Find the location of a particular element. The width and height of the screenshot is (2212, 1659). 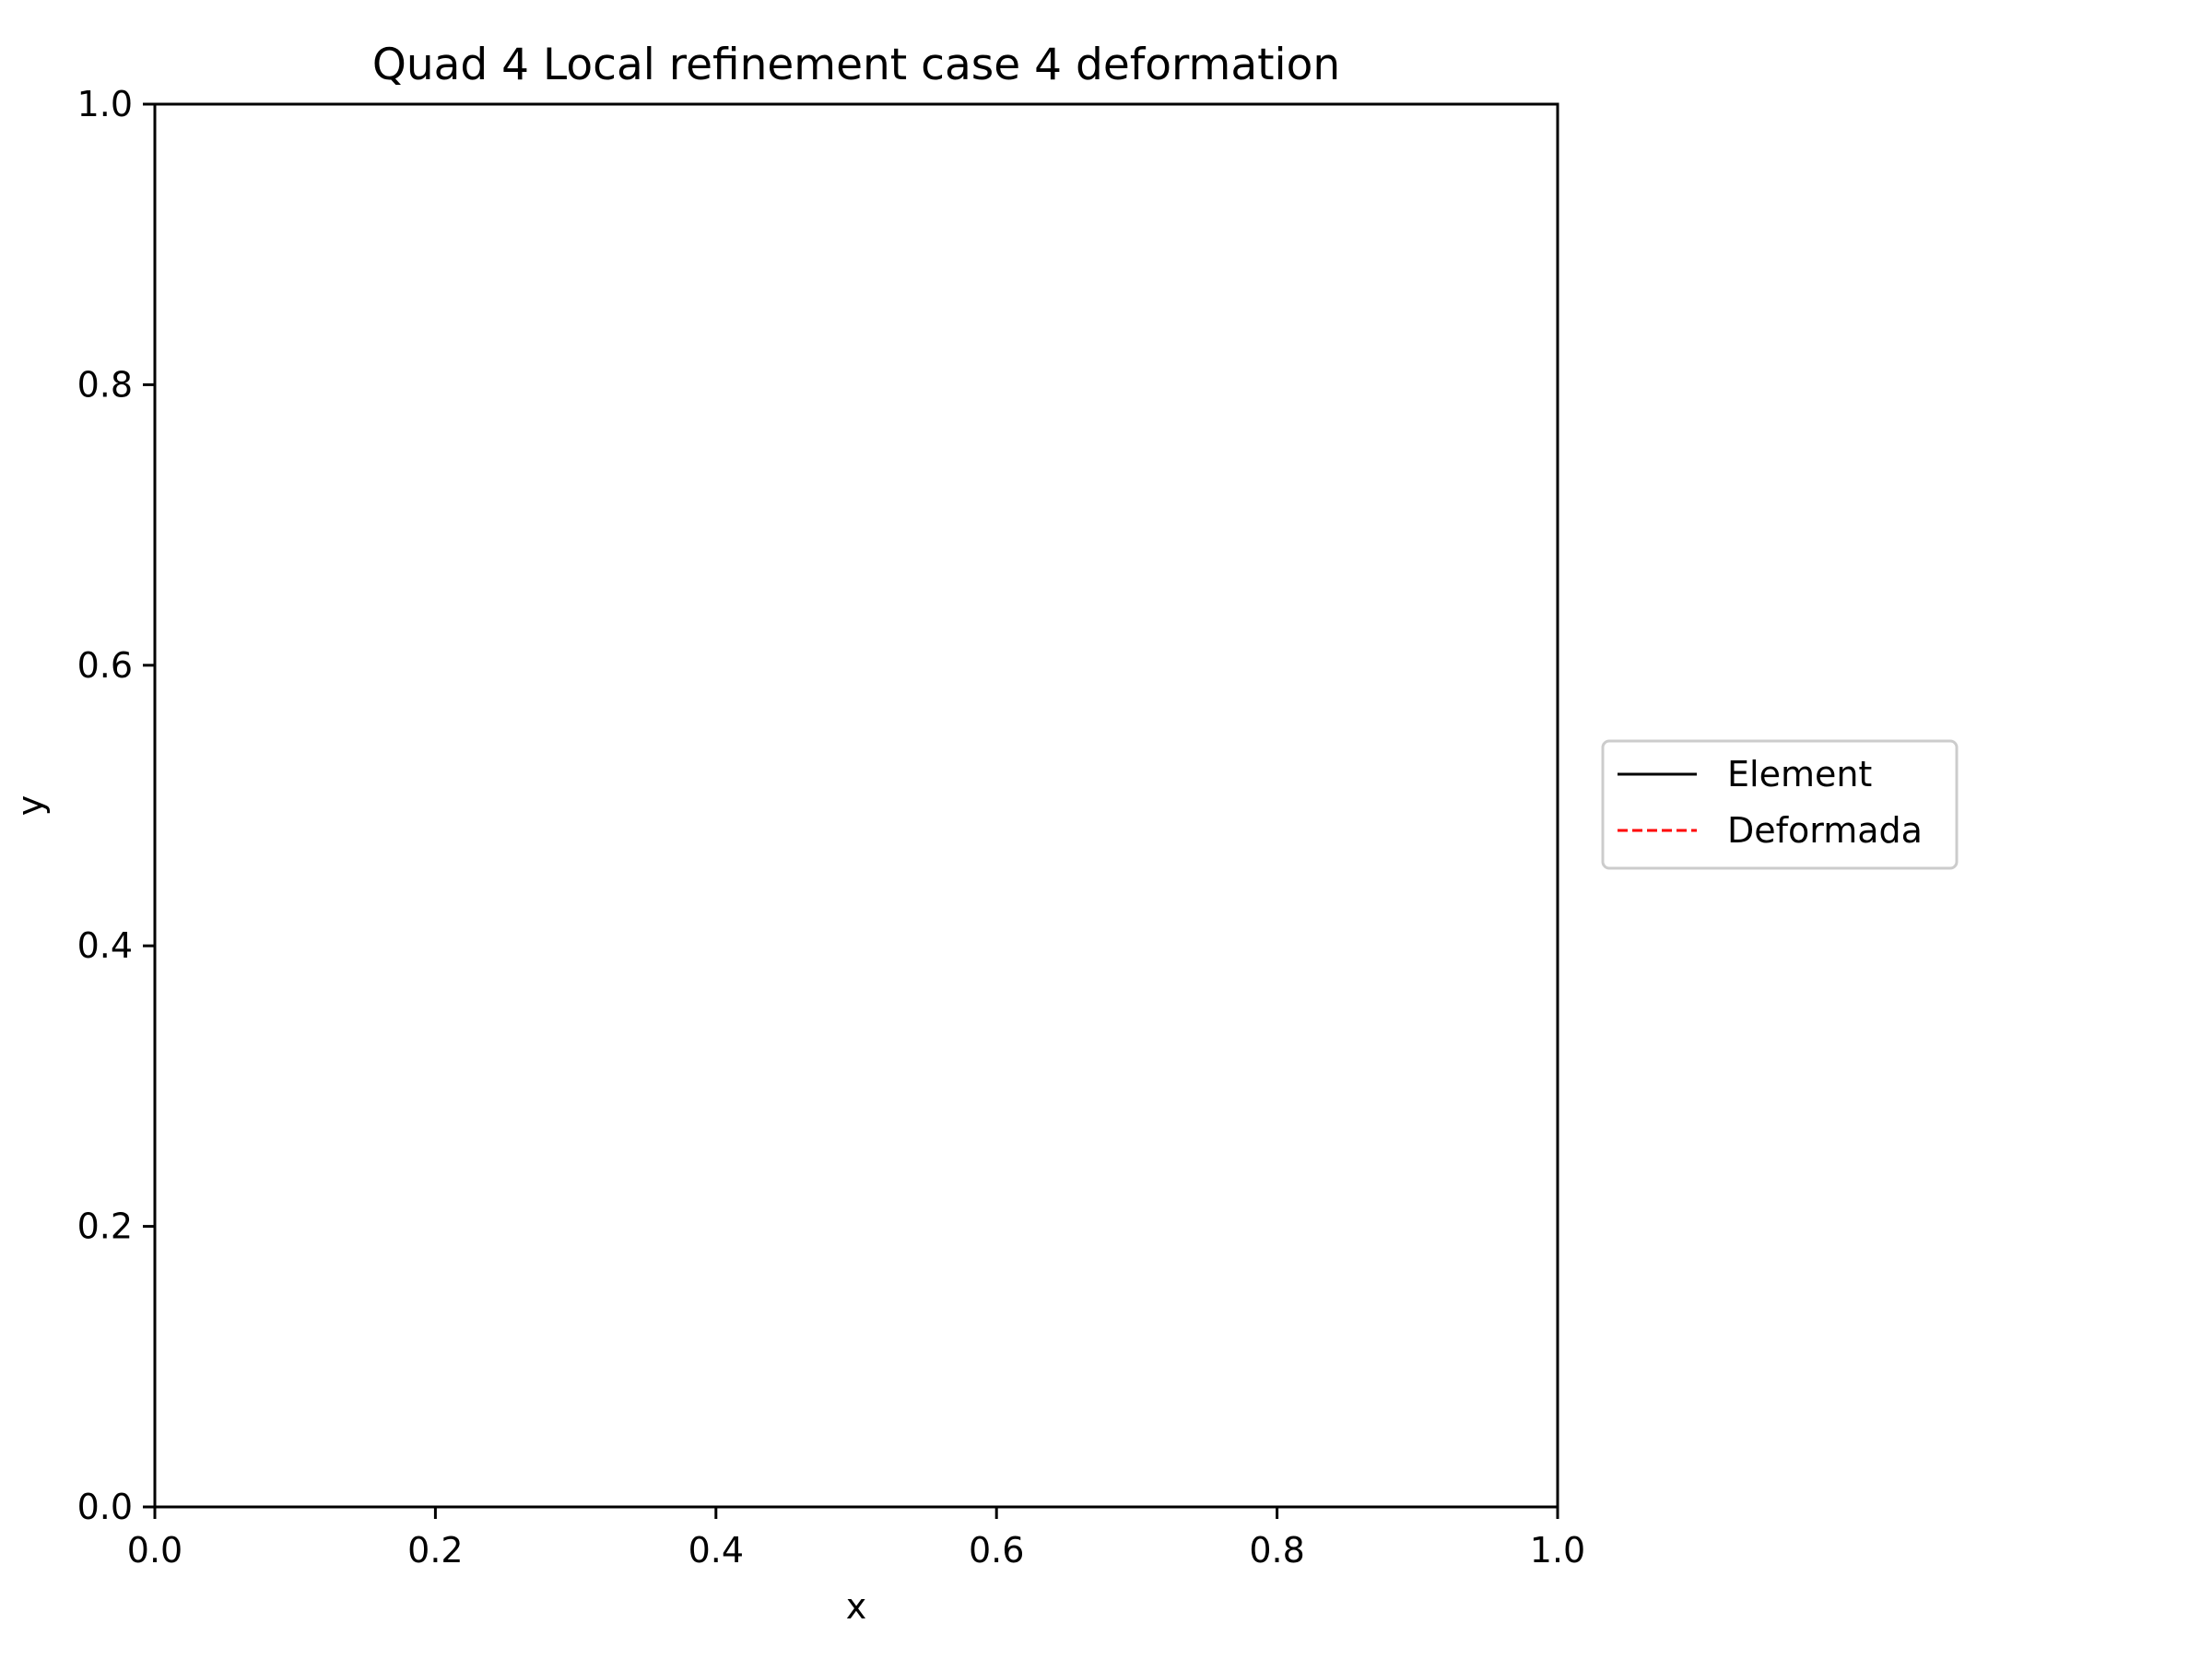

y-tick-label: 0.4 is located at coordinates (105, 945).